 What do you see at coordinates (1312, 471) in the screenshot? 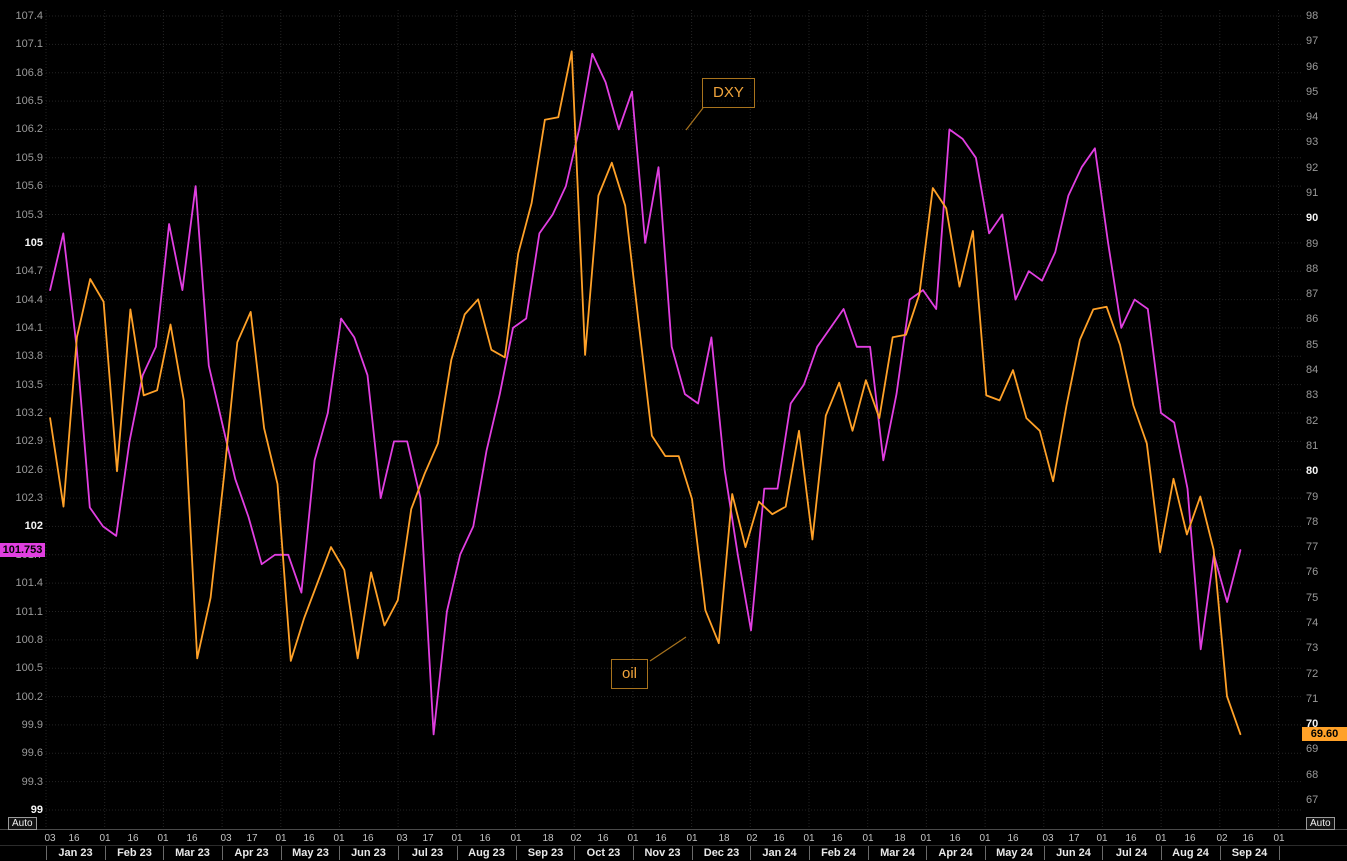
I see `y-axis-tick-right: 80` at bounding box center [1312, 471].